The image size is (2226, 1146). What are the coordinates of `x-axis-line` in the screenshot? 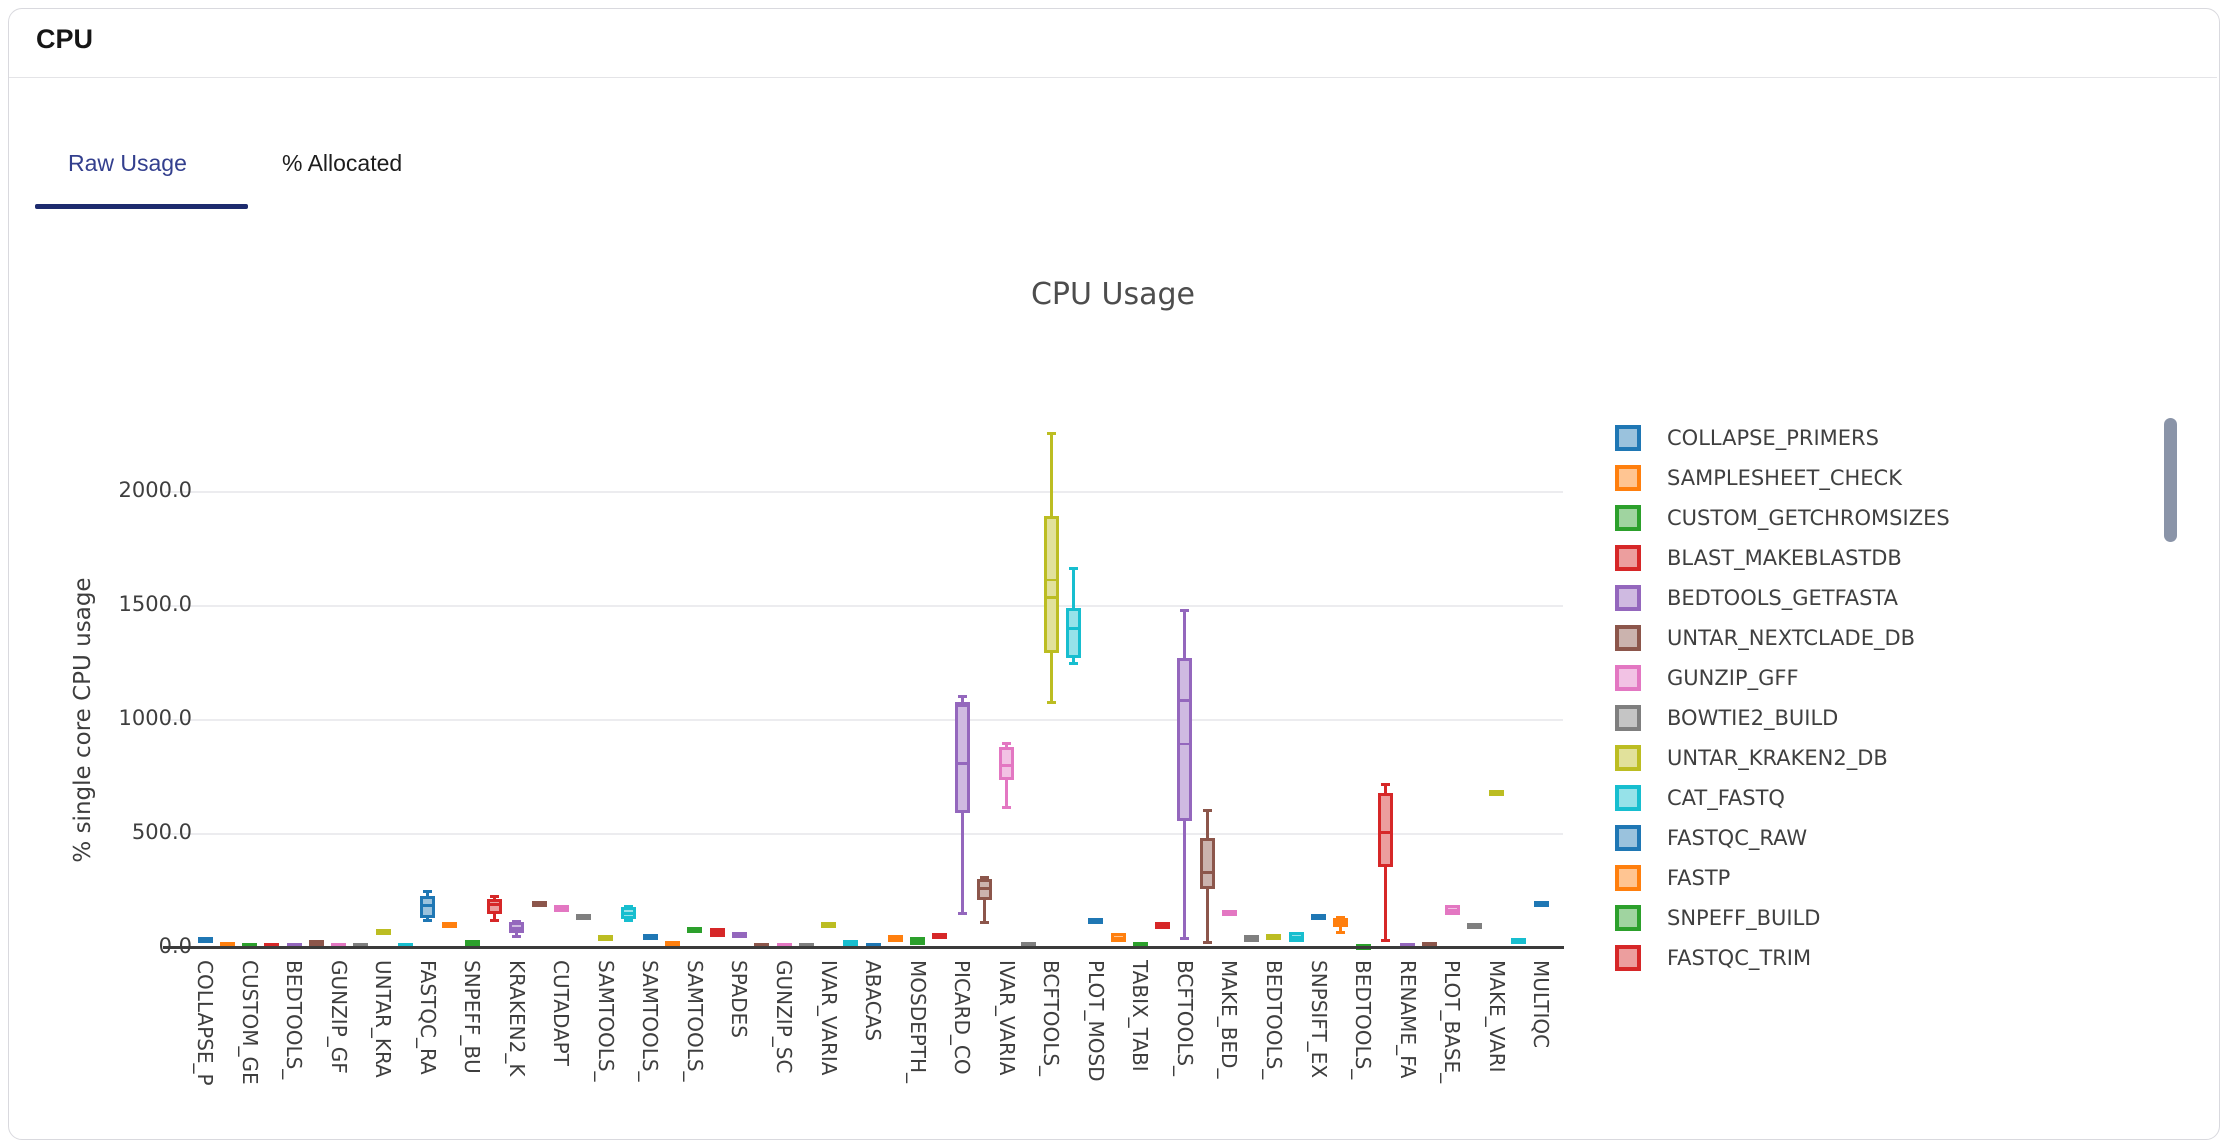 It's located at (863, 947).